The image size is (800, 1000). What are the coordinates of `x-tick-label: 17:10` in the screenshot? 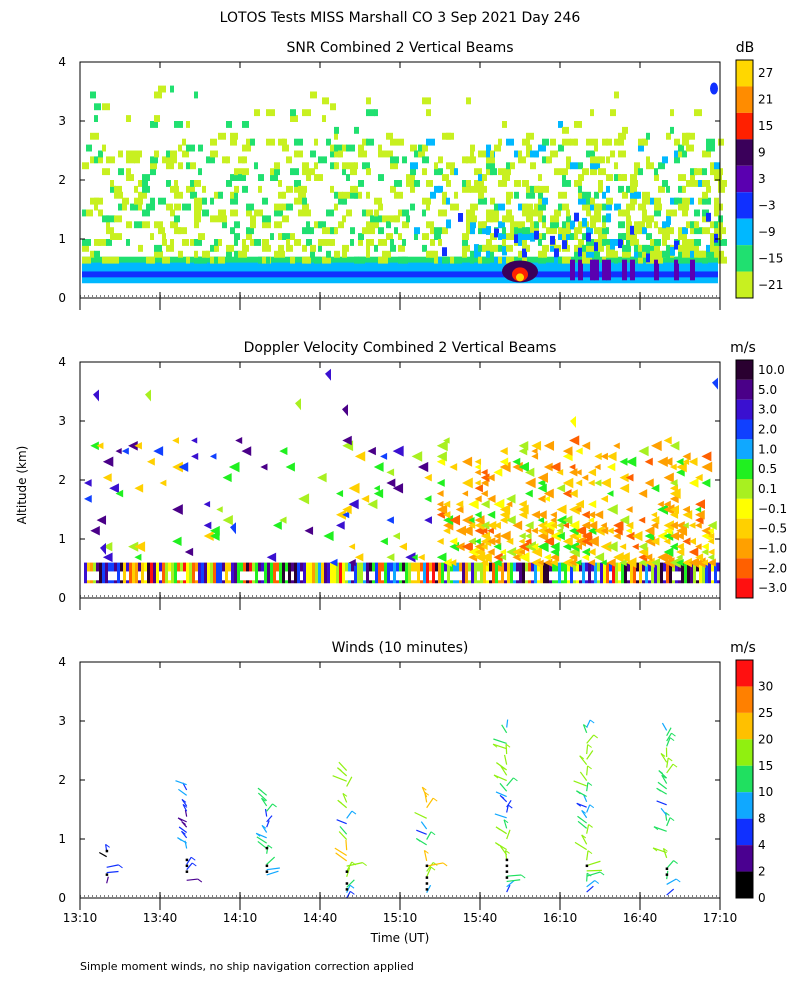 It's located at (720, 918).